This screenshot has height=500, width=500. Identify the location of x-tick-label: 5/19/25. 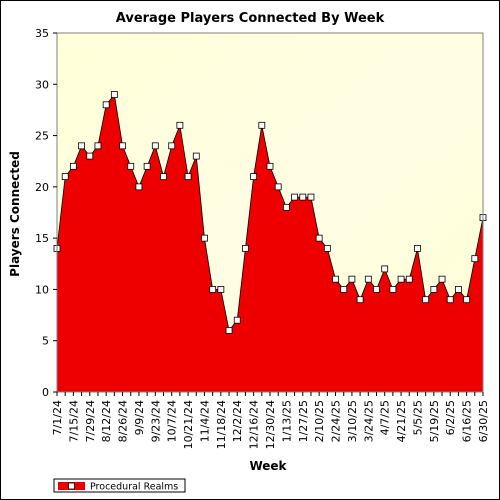
(434, 421).